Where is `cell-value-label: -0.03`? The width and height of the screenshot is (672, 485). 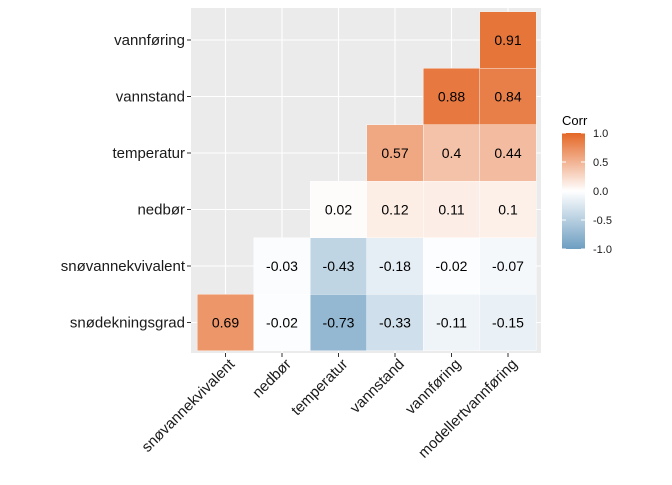
cell-value-label: -0.03 is located at coordinates (282, 266).